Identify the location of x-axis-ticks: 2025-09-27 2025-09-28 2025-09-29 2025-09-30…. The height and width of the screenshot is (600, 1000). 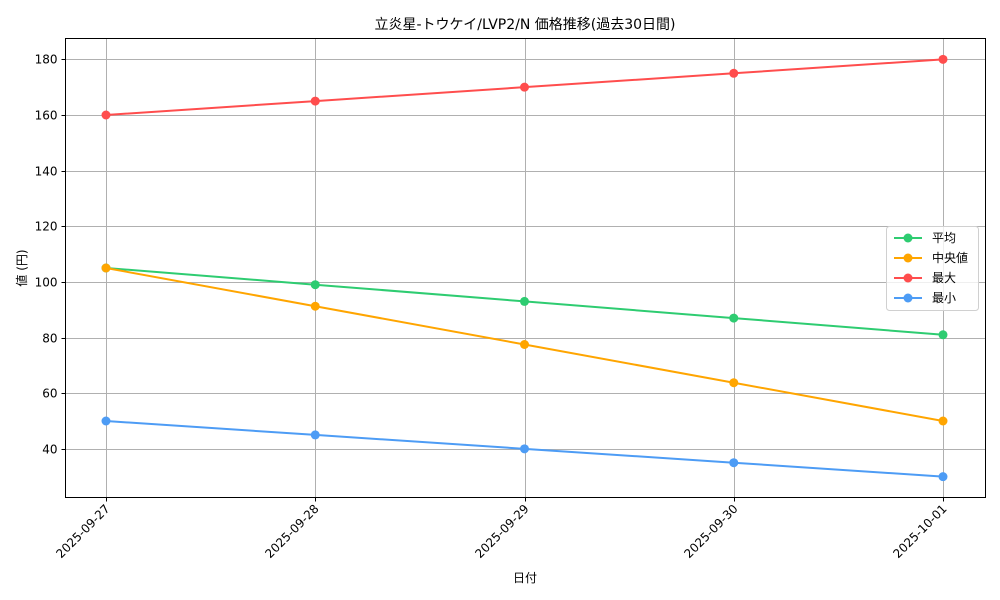
(501, 529).